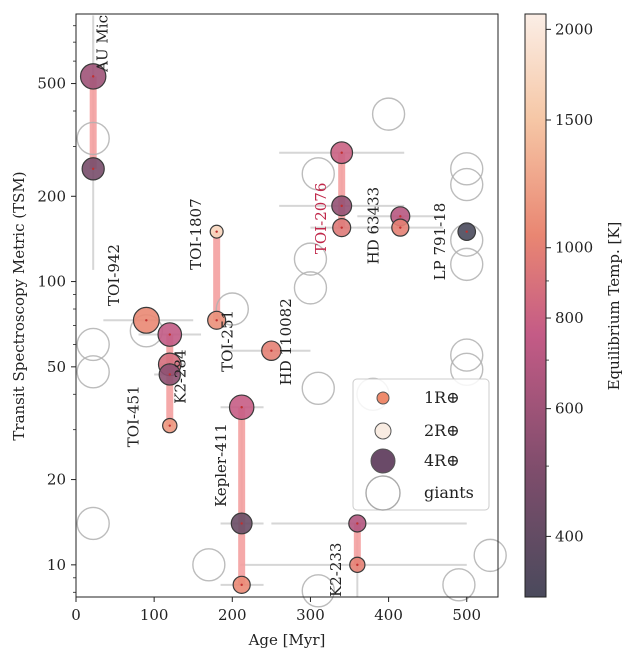 This screenshot has width=628, height=653. What do you see at coordinates (196, 233) in the screenshot?
I see `planet-label: TOI-1807` at bounding box center [196, 233].